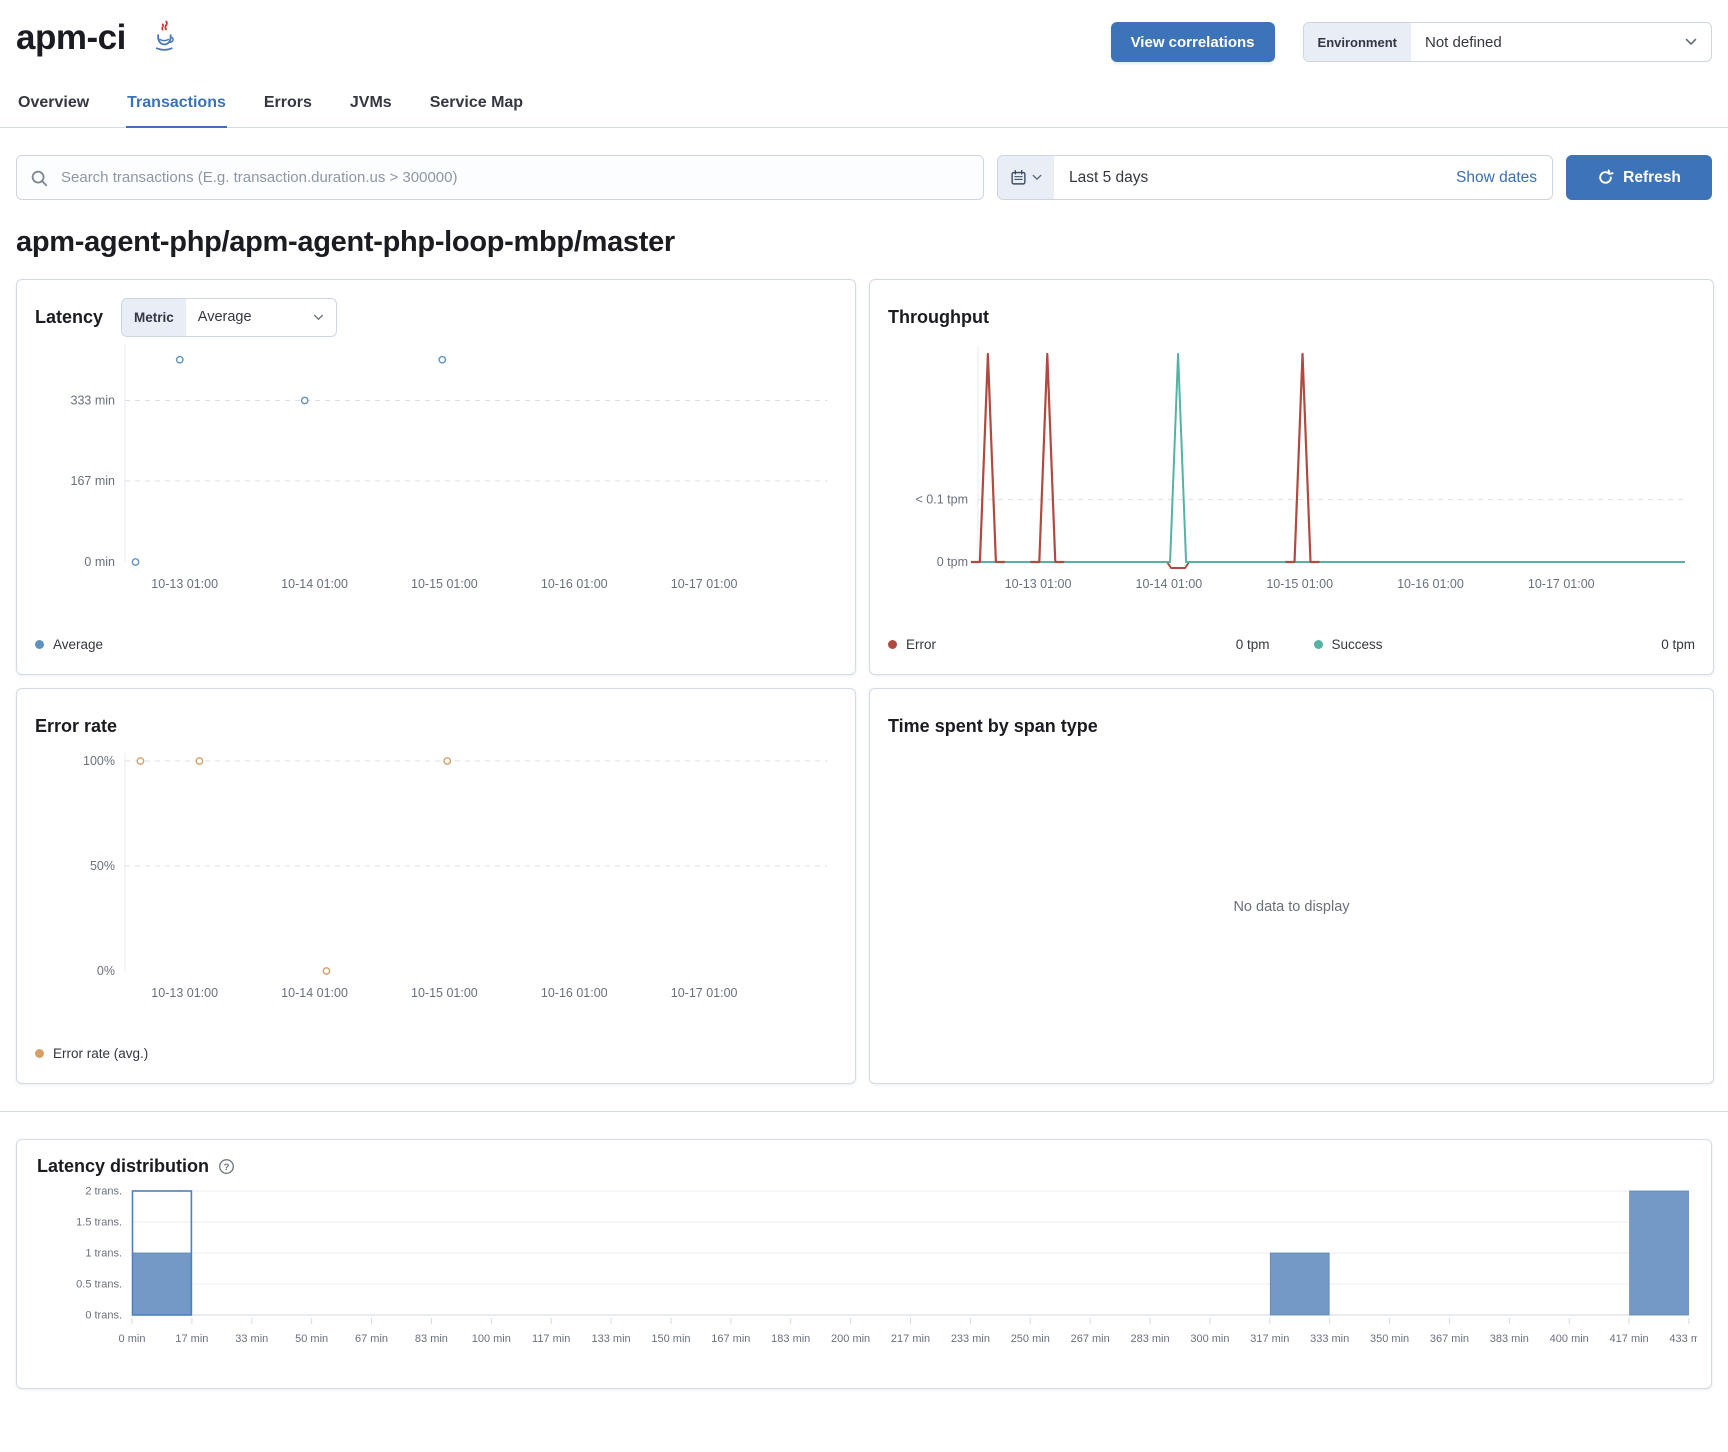  What do you see at coordinates (102, 866) in the screenshot?
I see `svg-text: 50%` at bounding box center [102, 866].